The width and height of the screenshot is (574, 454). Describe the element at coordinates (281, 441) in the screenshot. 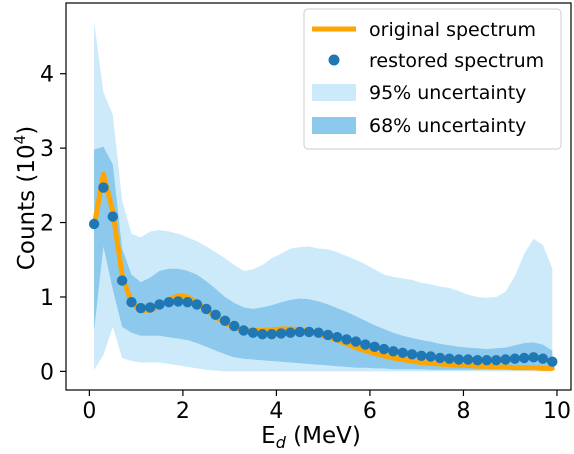

I see `x-axis-title-subscript: d` at that location.